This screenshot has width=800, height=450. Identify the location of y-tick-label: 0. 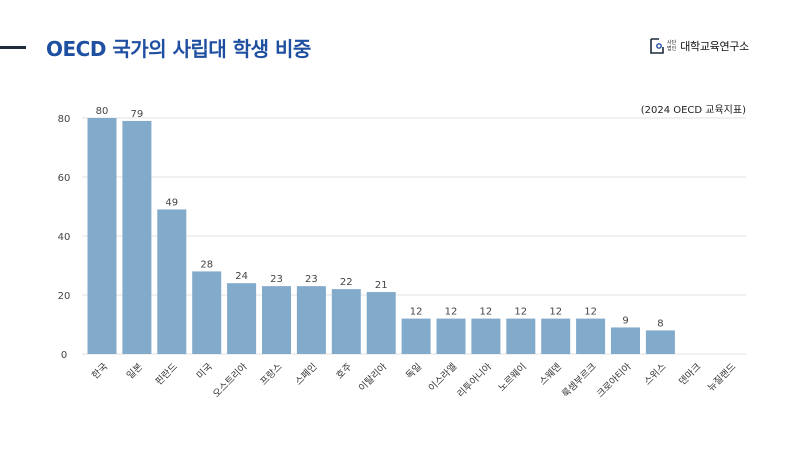
(64, 355).